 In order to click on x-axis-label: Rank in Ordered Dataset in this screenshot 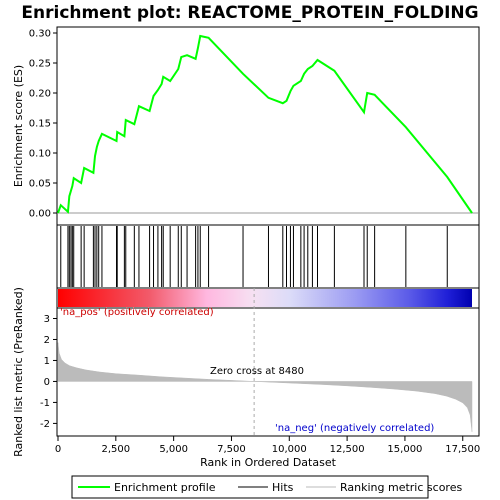, I will do `click(268, 462)`.